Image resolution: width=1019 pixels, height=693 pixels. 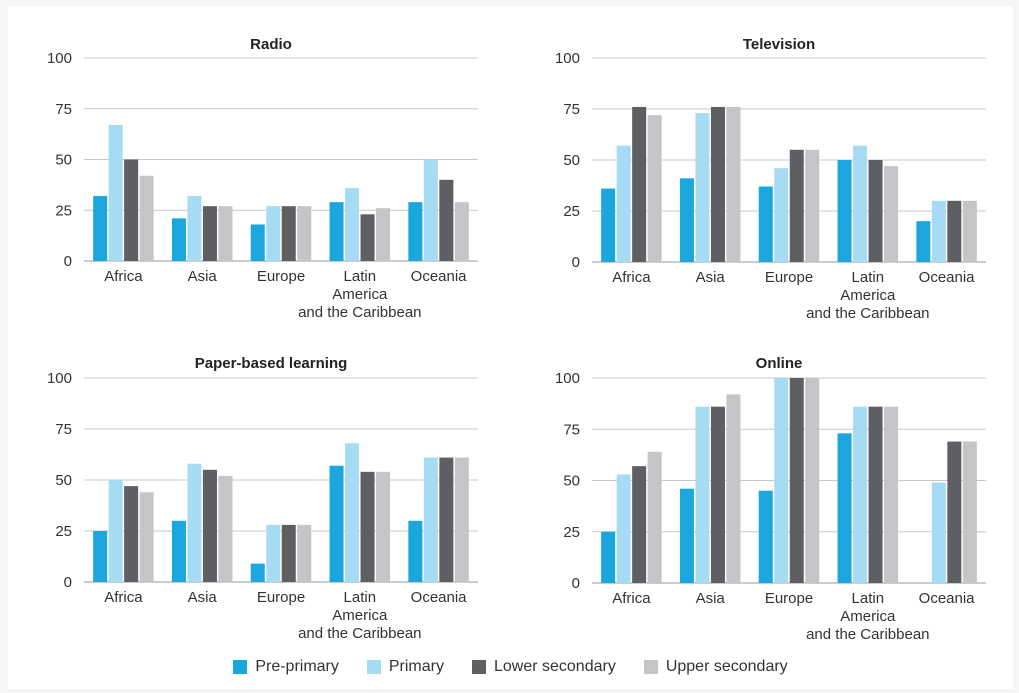 What do you see at coordinates (779, 44) in the screenshot?
I see `panel-title: Television` at bounding box center [779, 44].